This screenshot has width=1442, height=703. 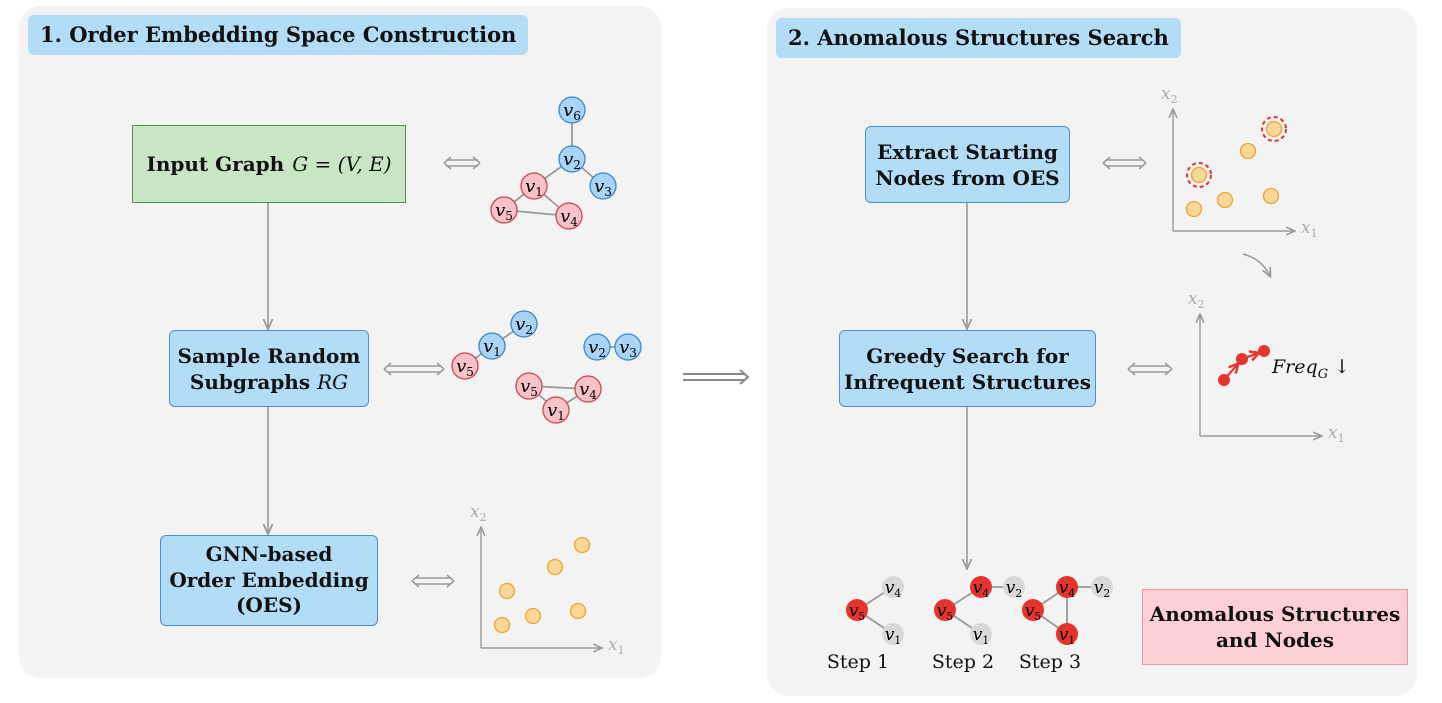 I want to click on frequency-label: FreqG ↓, so click(x=1310, y=369).